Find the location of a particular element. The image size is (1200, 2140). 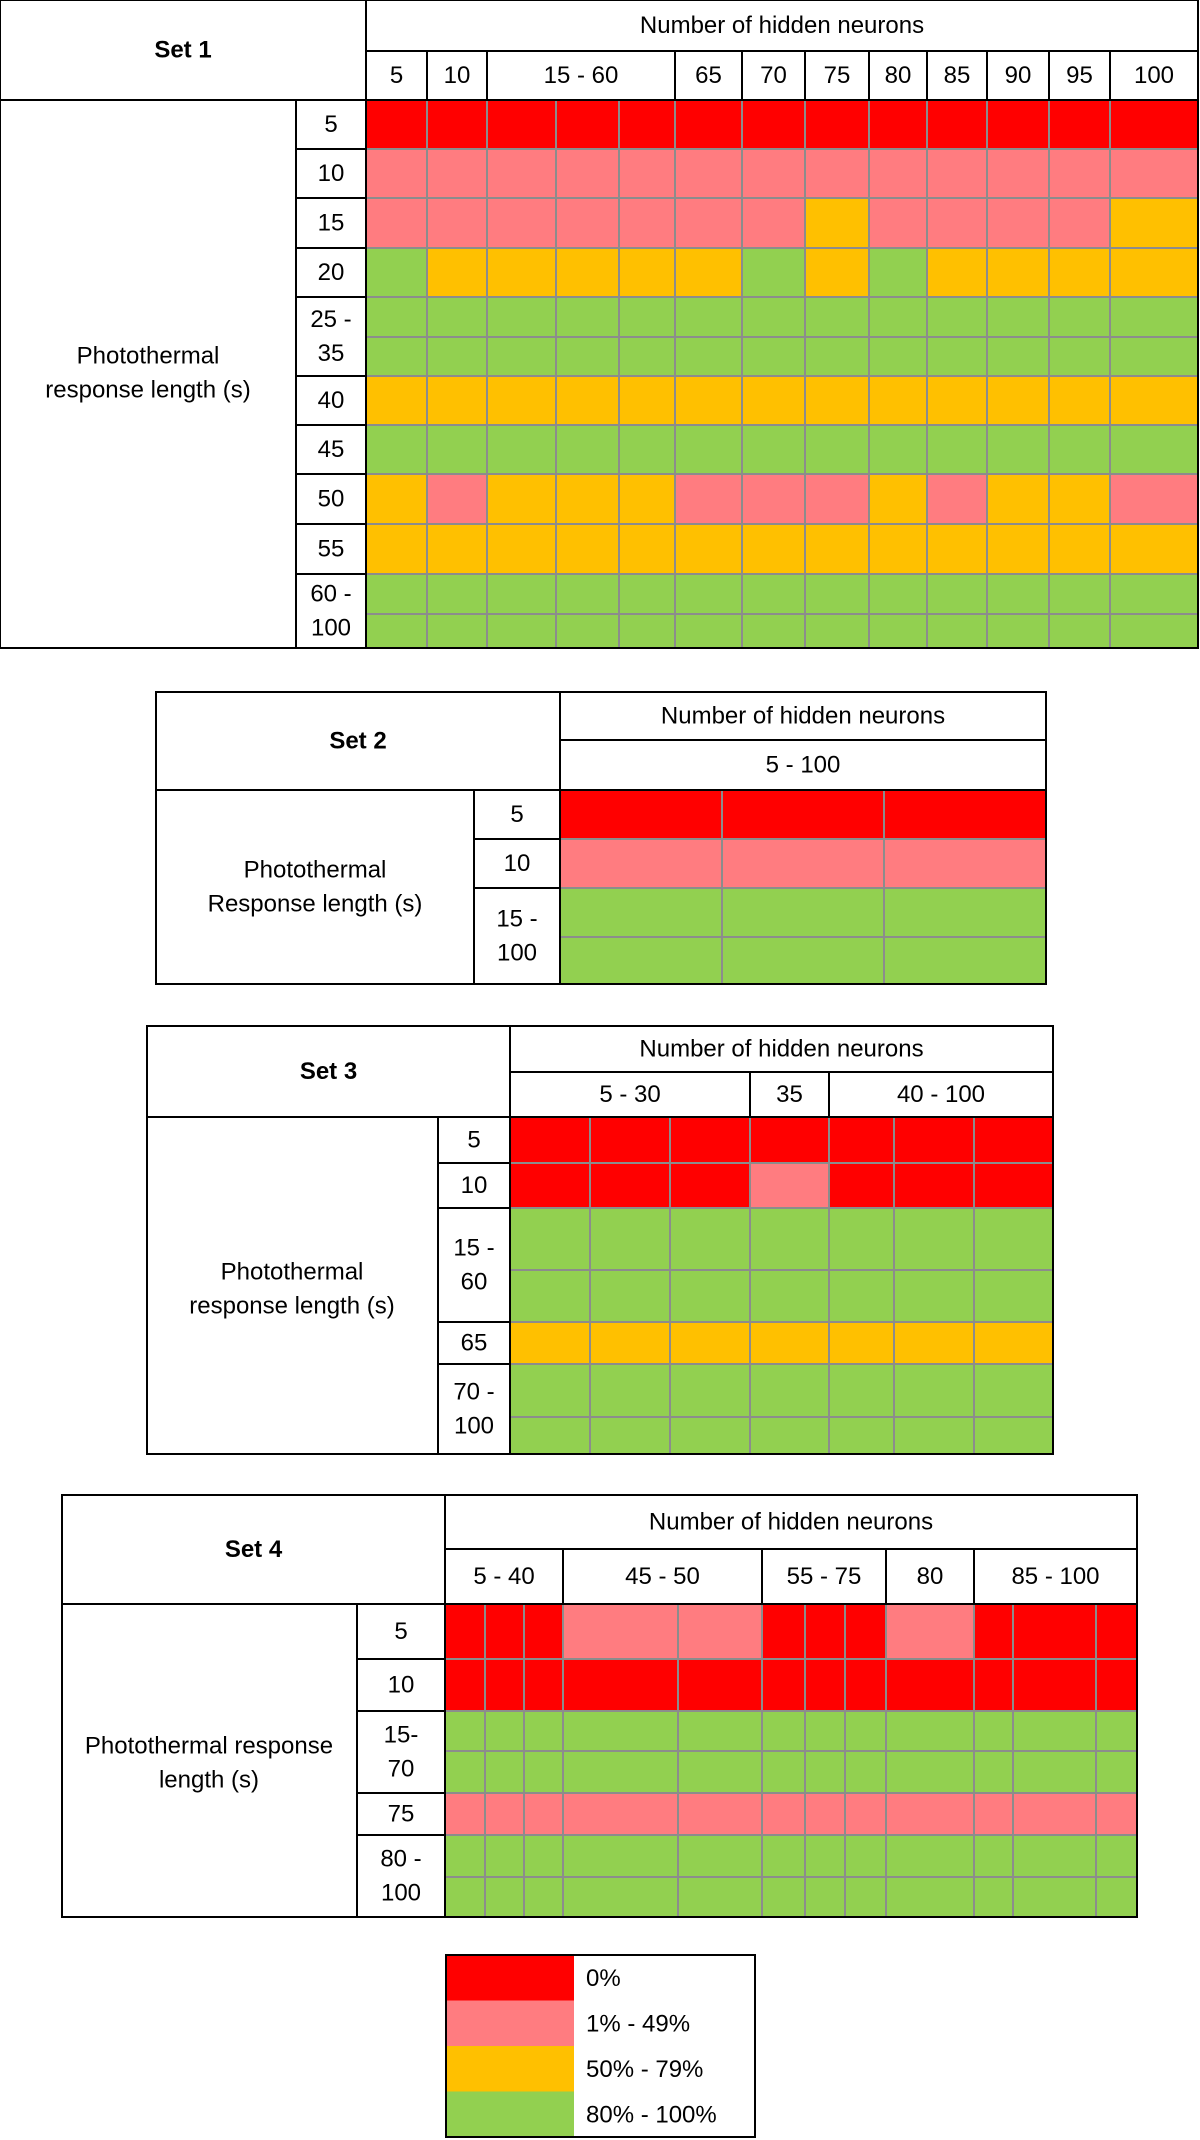

y-tick-label-line: 15 is located at coordinates (331, 222).